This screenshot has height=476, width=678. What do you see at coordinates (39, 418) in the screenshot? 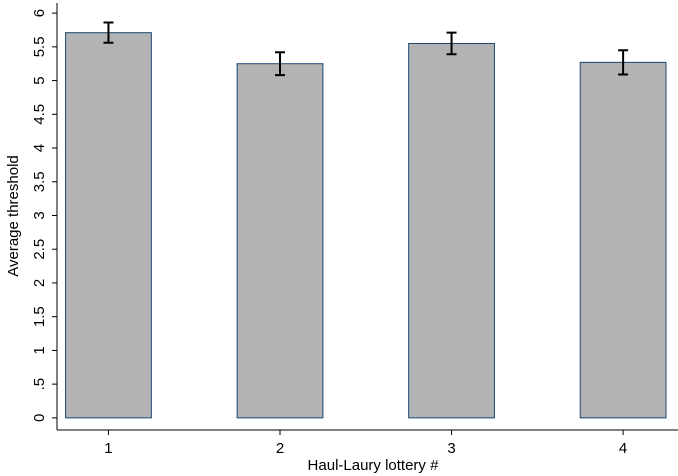
I see `y-tick-label: 0` at bounding box center [39, 418].